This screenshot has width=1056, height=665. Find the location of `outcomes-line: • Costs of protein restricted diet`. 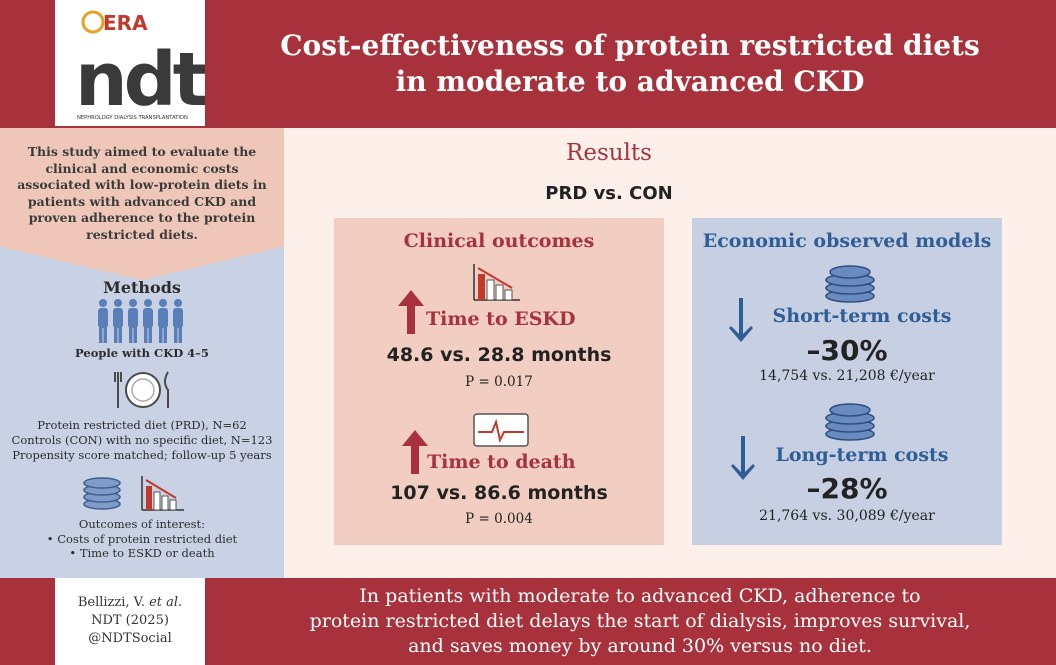

outcomes-line: • Costs of protein restricted diet is located at coordinates (142, 538).